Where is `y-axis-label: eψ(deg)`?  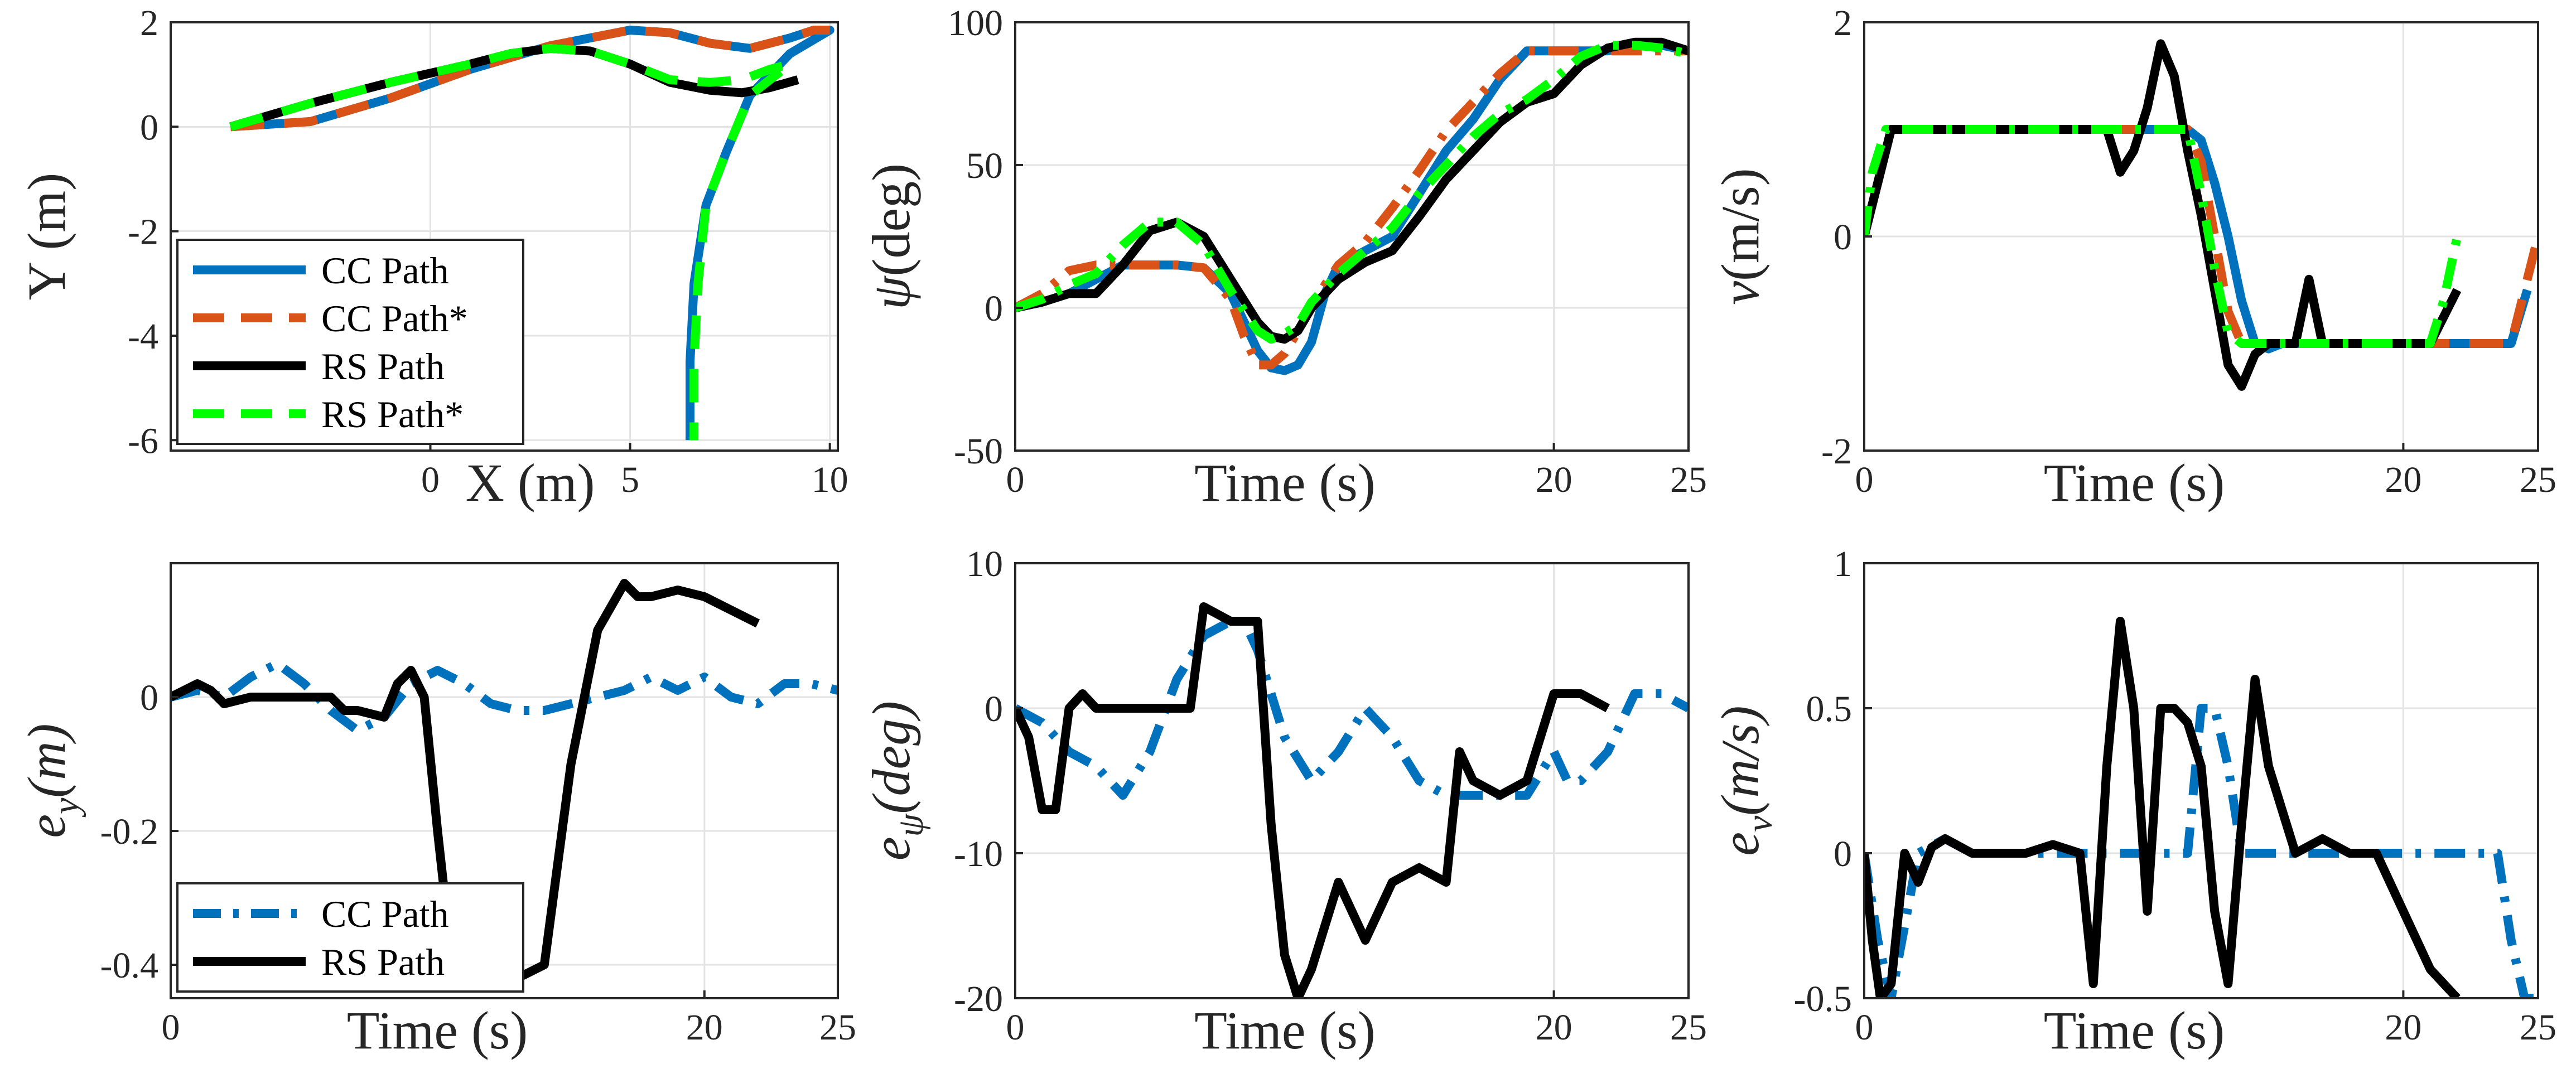
y-axis-label: eψ(deg) is located at coordinates (896, 780).